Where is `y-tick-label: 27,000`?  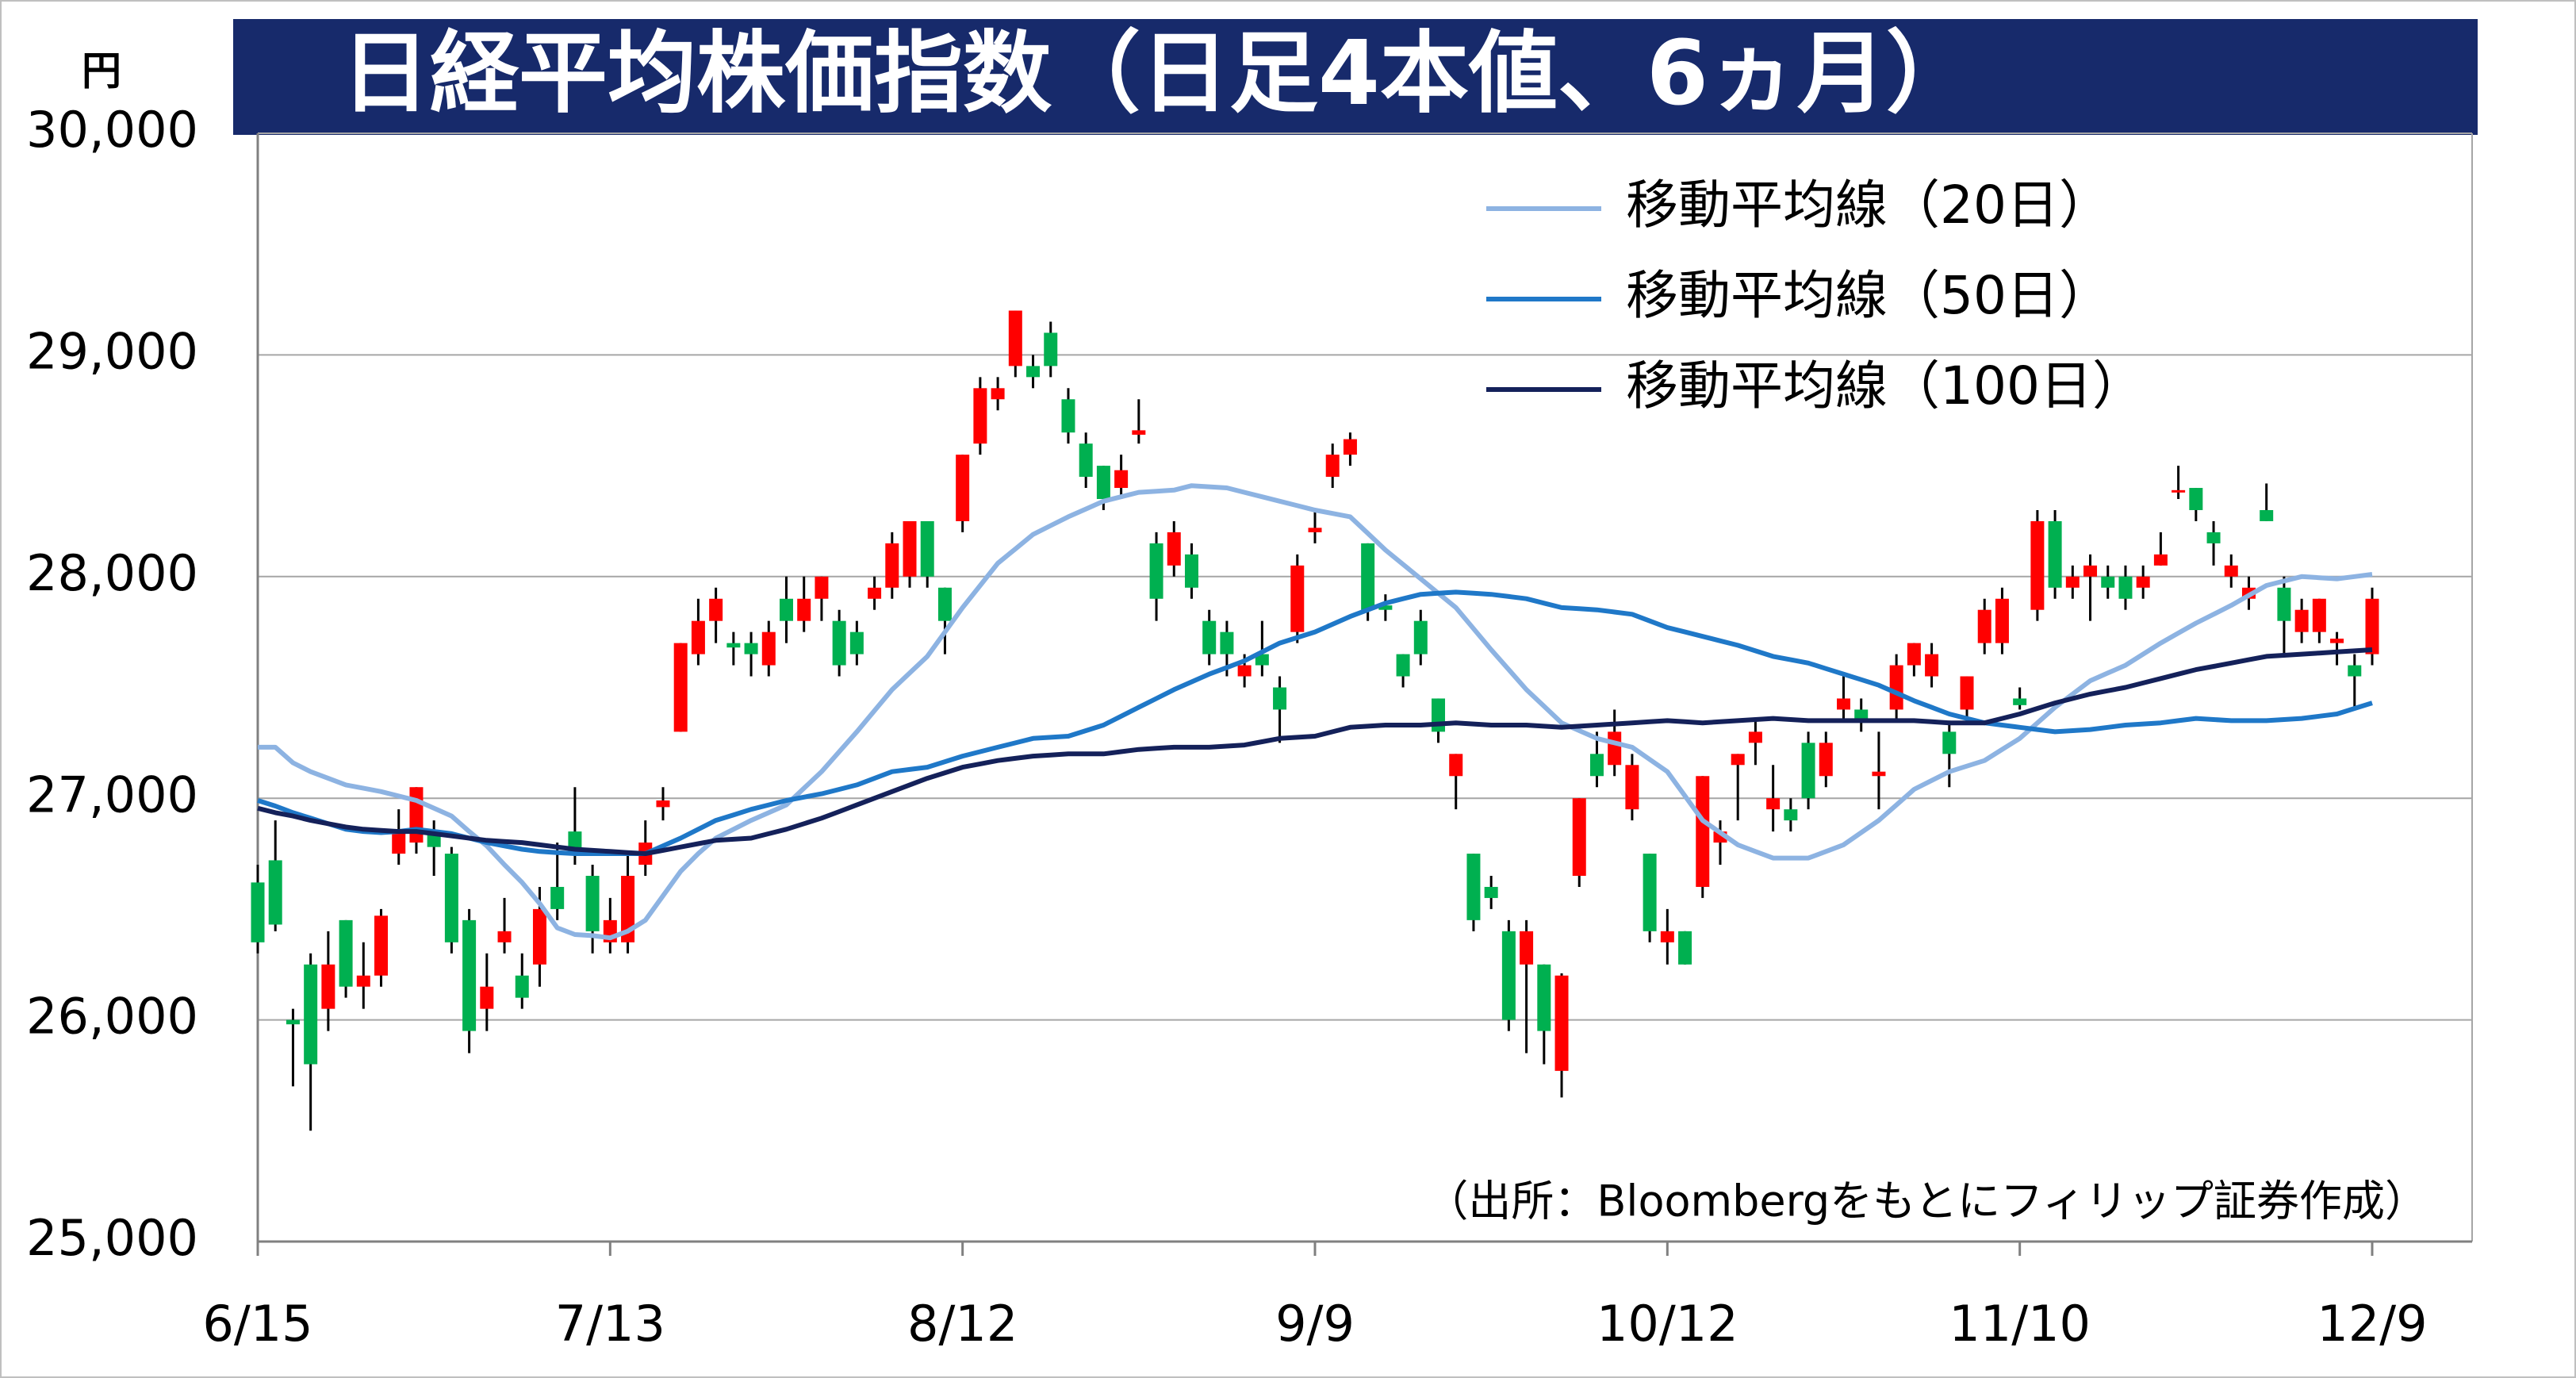
y-tick-label: 27,000 is located at coordinates (112, 794).